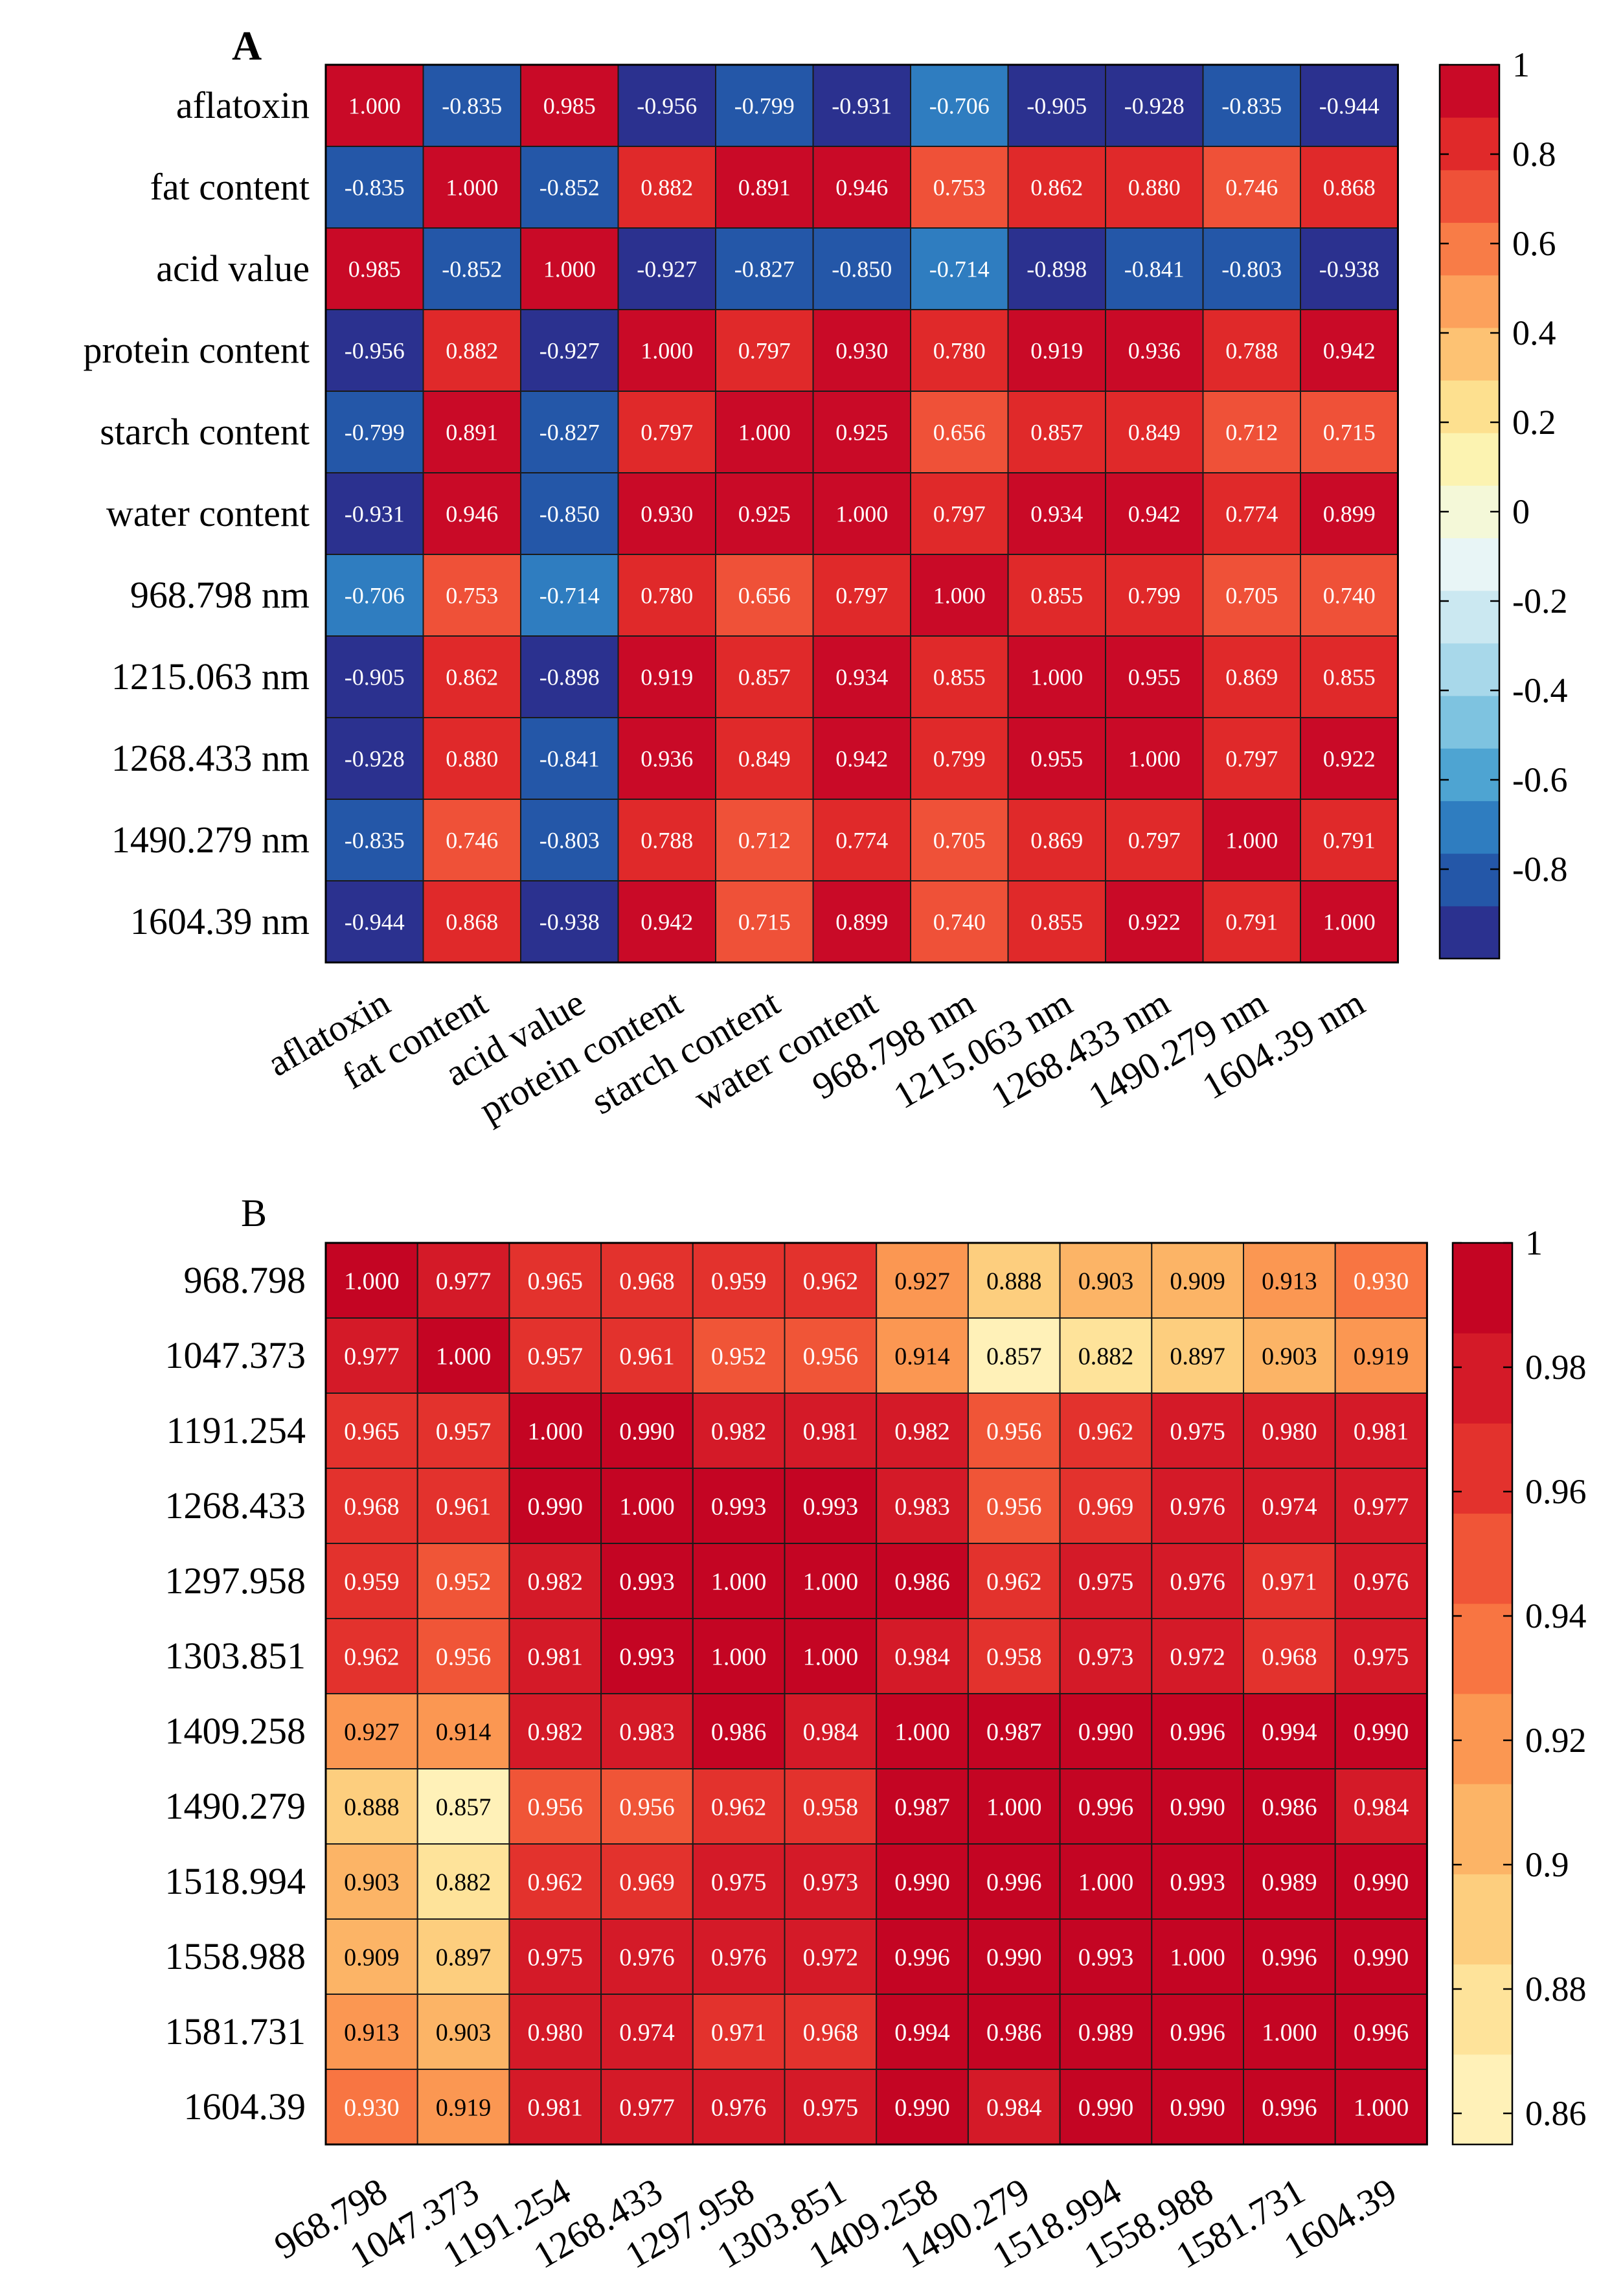  I want to click on cell-value-label: 0.957, so click(464, 1431).